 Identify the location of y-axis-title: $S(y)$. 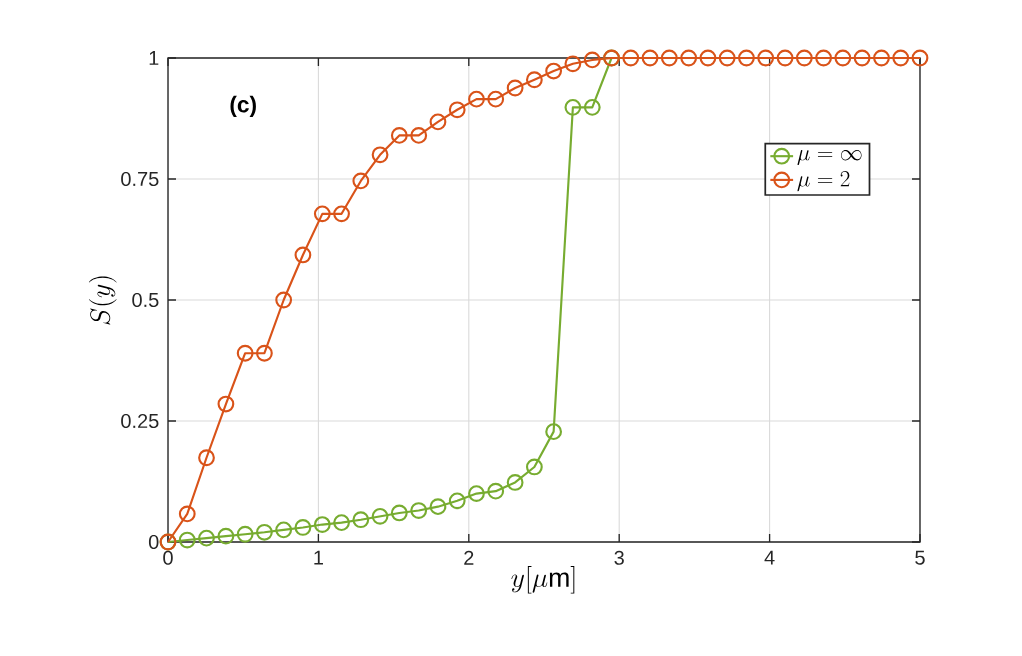
(102, 300).